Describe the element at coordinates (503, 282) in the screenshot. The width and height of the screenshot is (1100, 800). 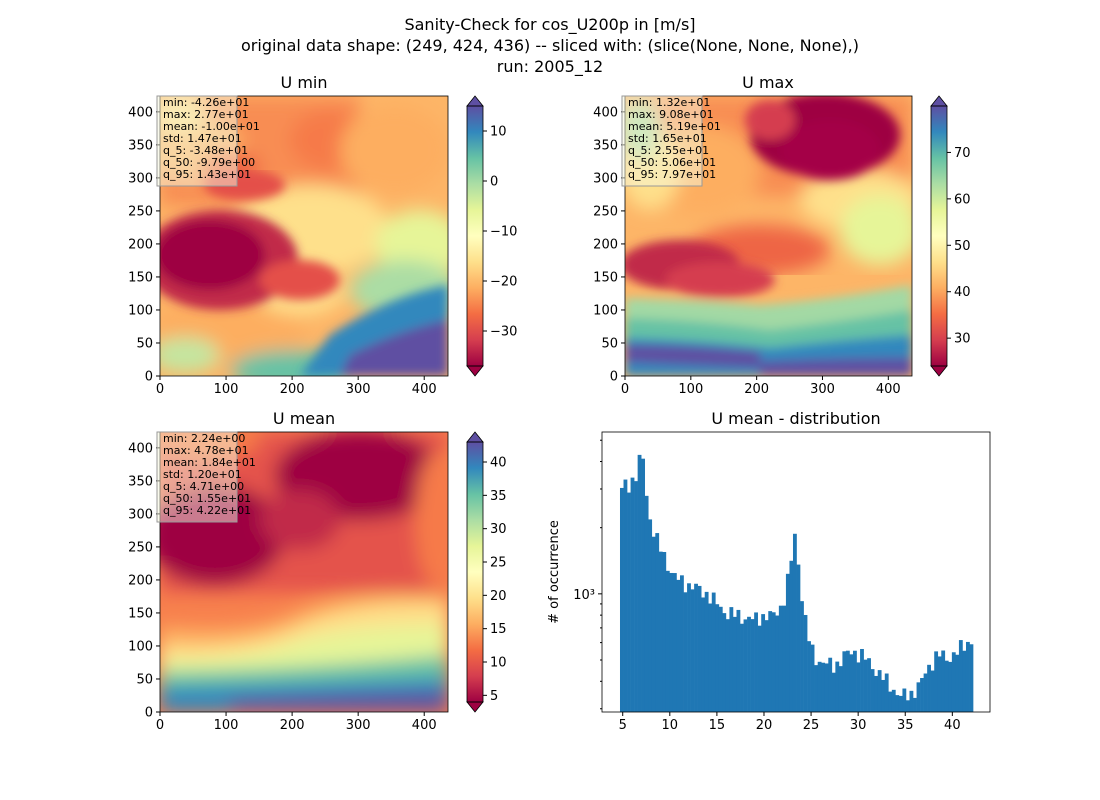
I see `umin-colorbar-tick-label: −20` at that location.